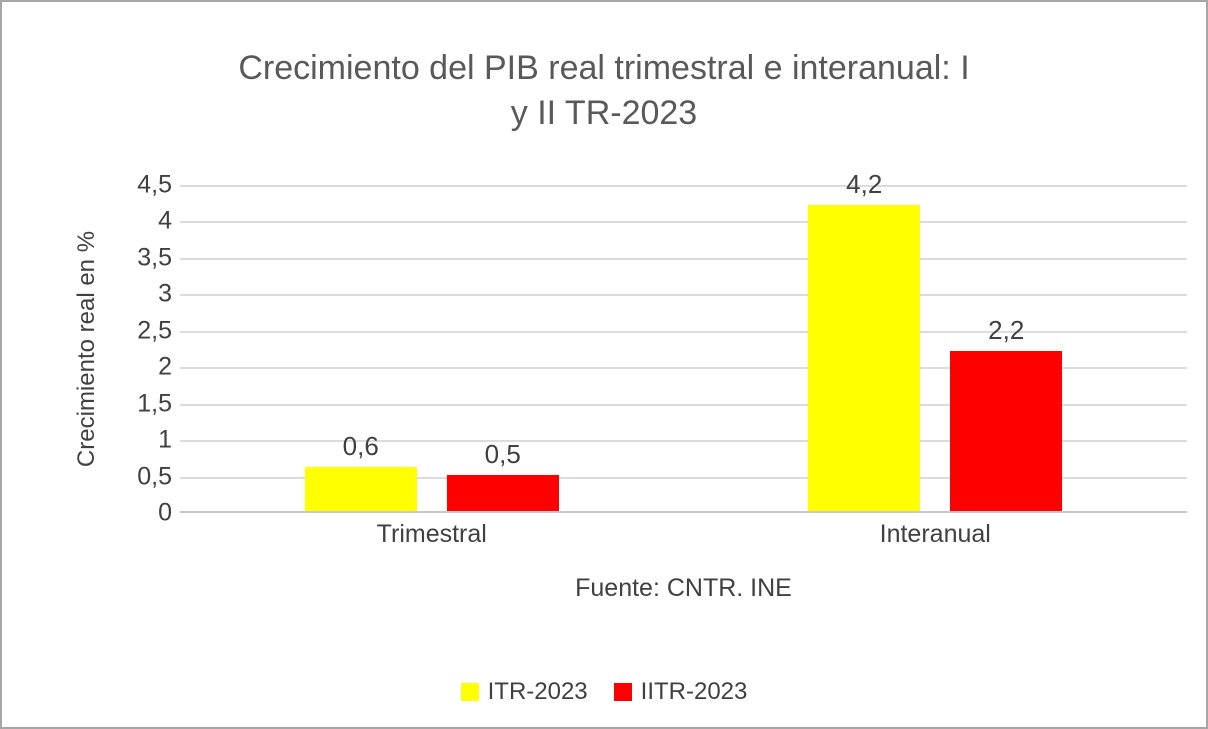 The image size is (1208, 729). I want to click on legend-label: IITR-2023, so click(694, 691).